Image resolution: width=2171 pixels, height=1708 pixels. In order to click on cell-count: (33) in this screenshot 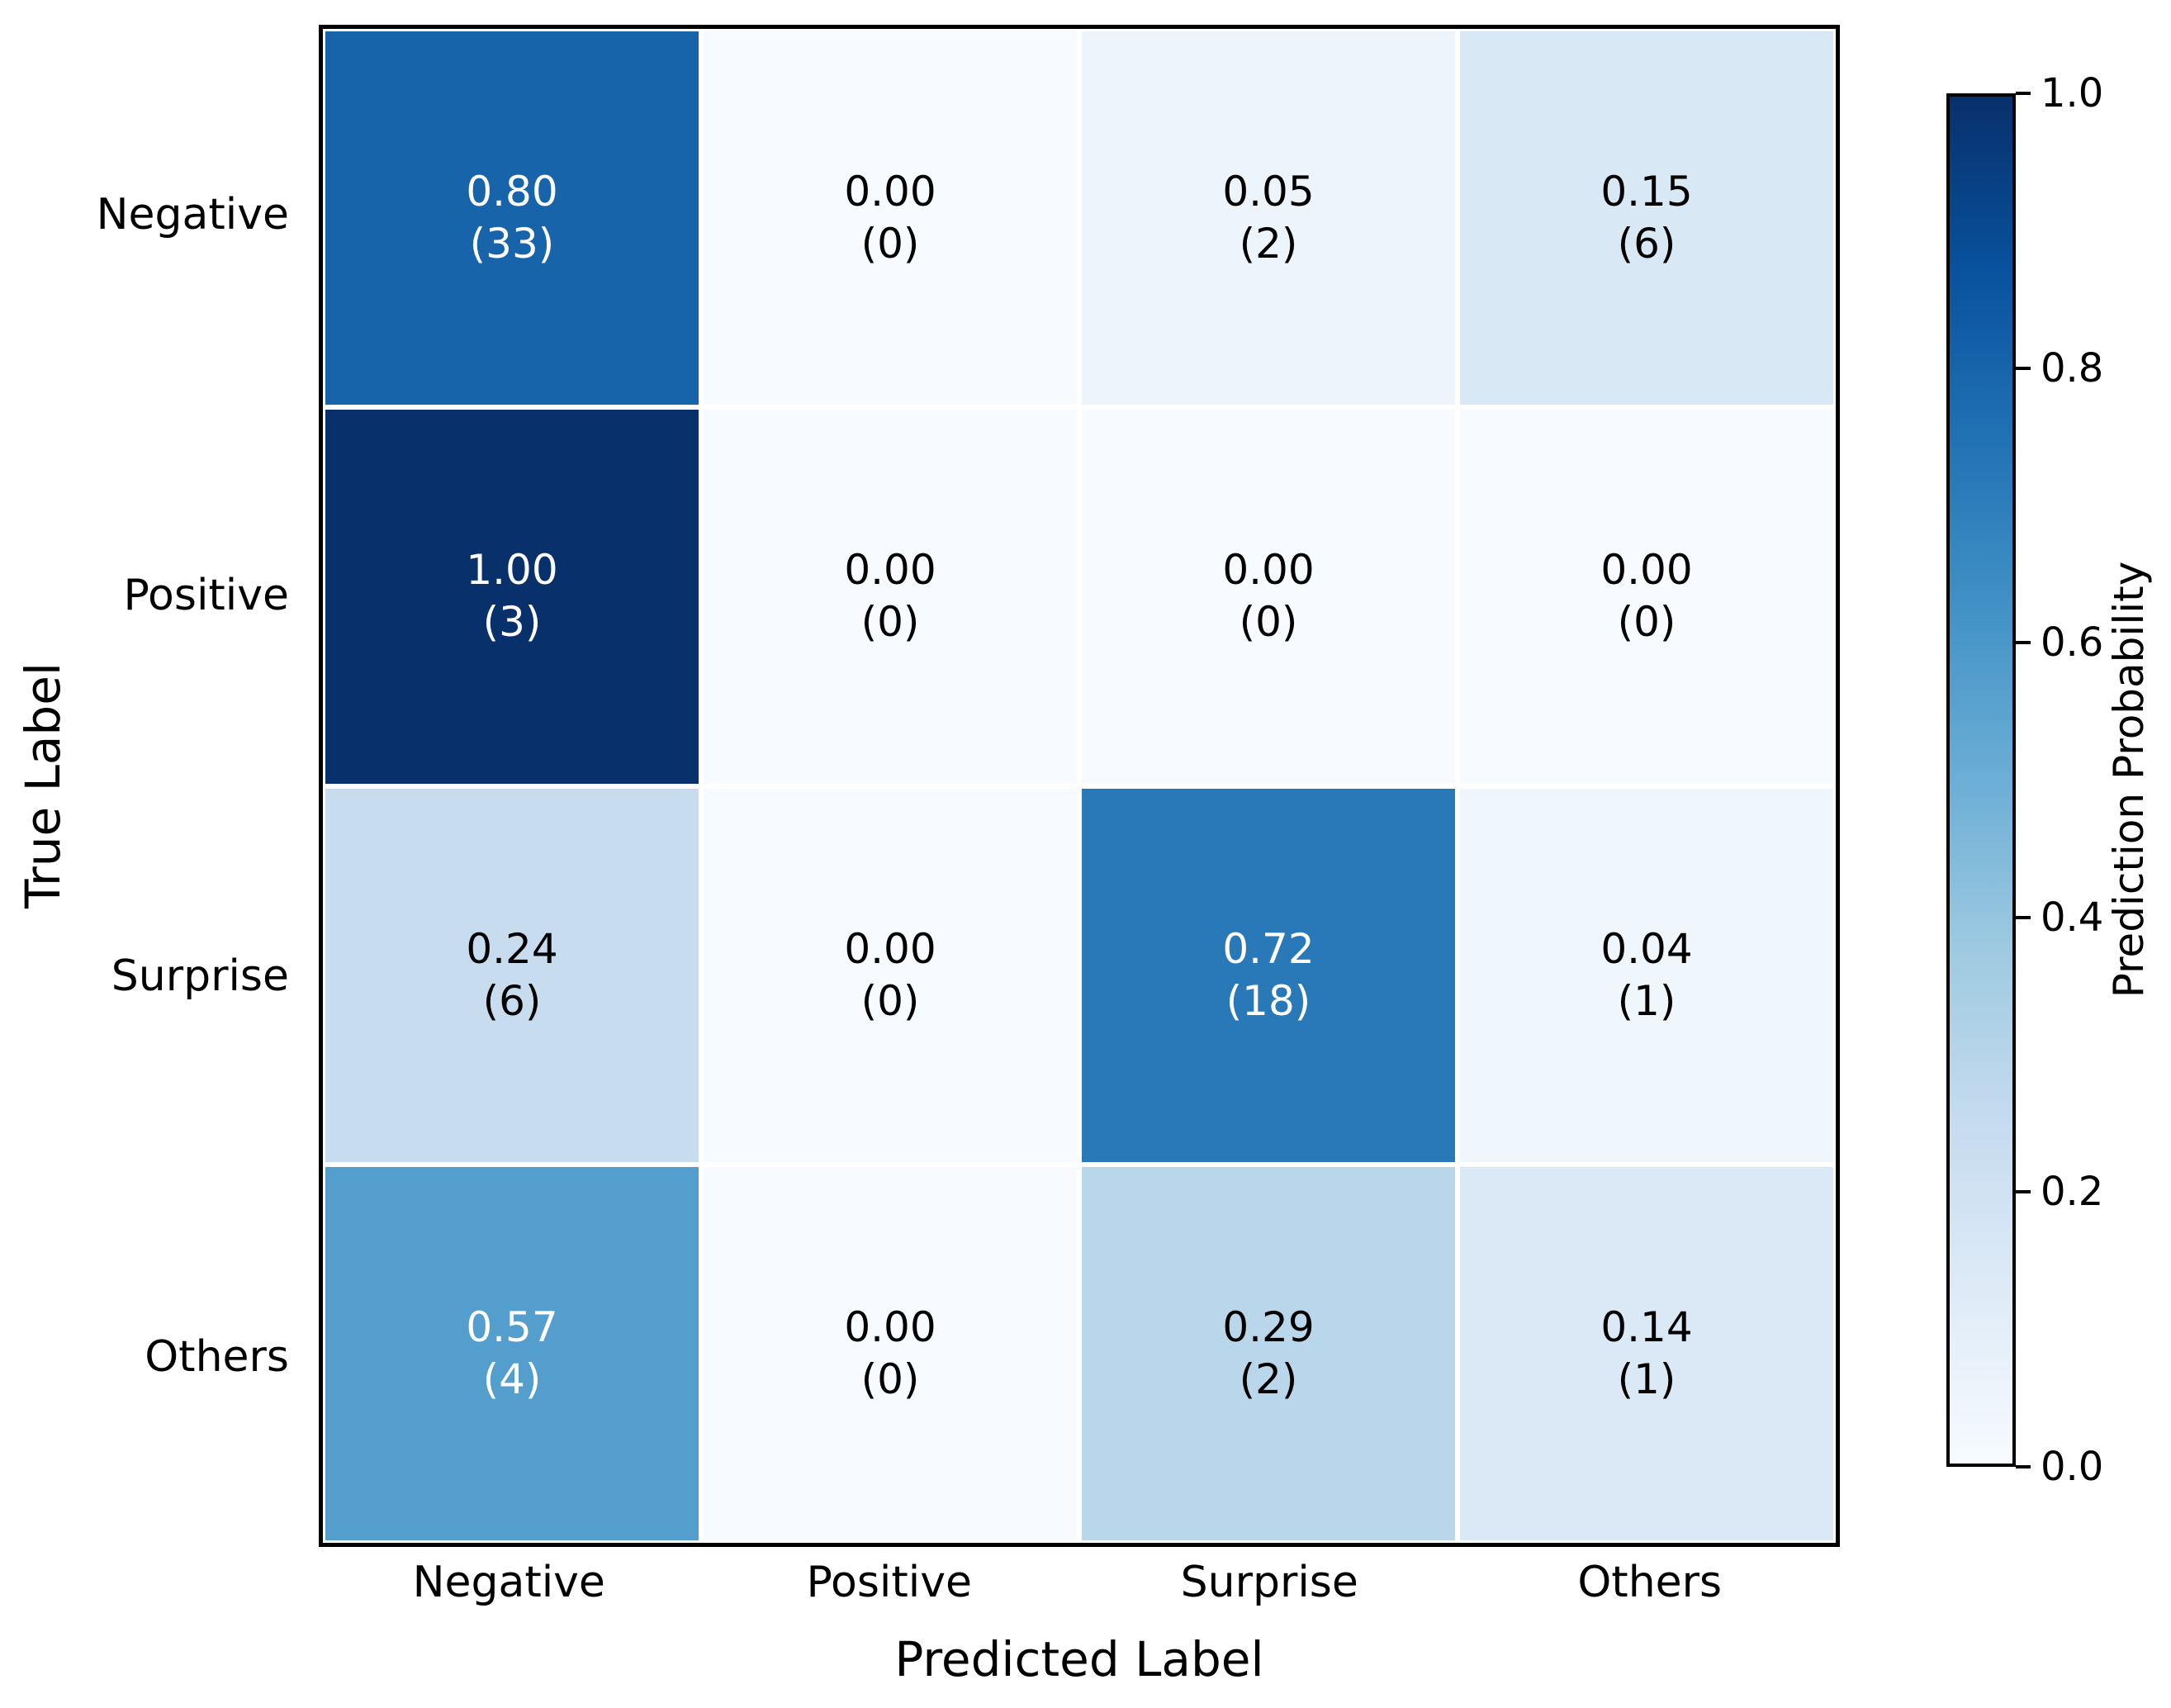, I will do `click(512, 244)`.